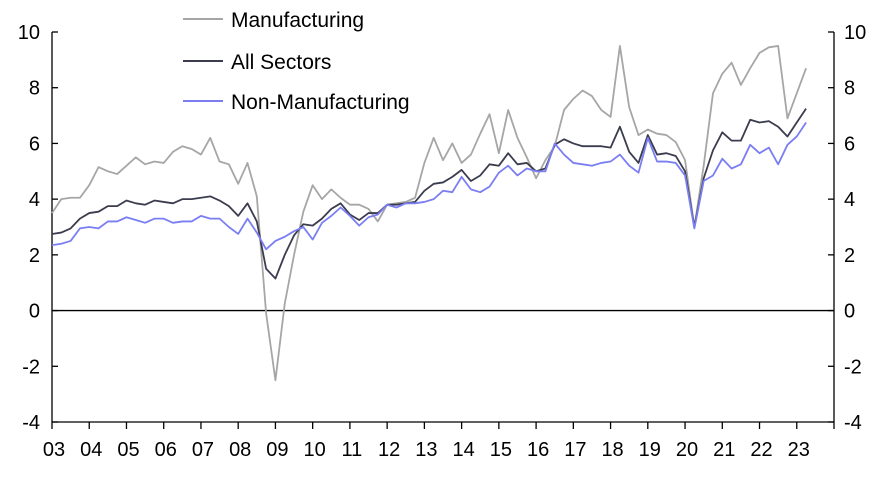  I want to click on x-tick-label: 13, so click(426, 450).